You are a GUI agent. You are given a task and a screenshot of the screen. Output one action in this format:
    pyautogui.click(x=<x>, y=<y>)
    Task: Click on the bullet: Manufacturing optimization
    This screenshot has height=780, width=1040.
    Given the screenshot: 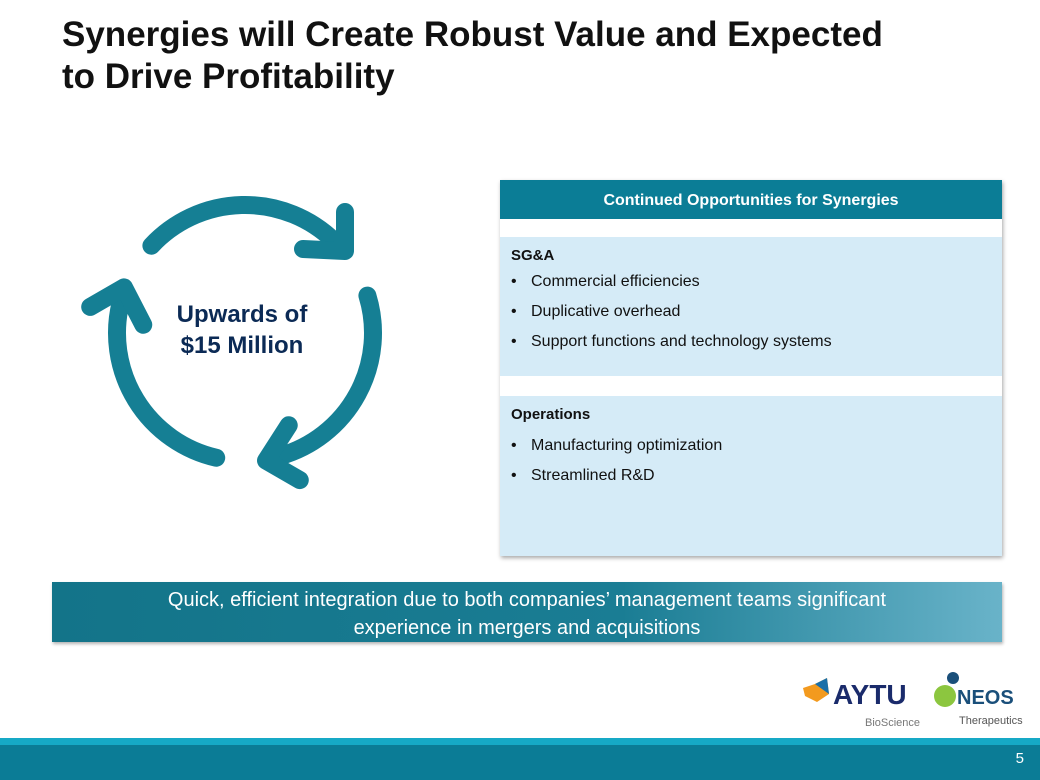 What is the action you would take?
    pyautogui.click(x=756, y=446)
    